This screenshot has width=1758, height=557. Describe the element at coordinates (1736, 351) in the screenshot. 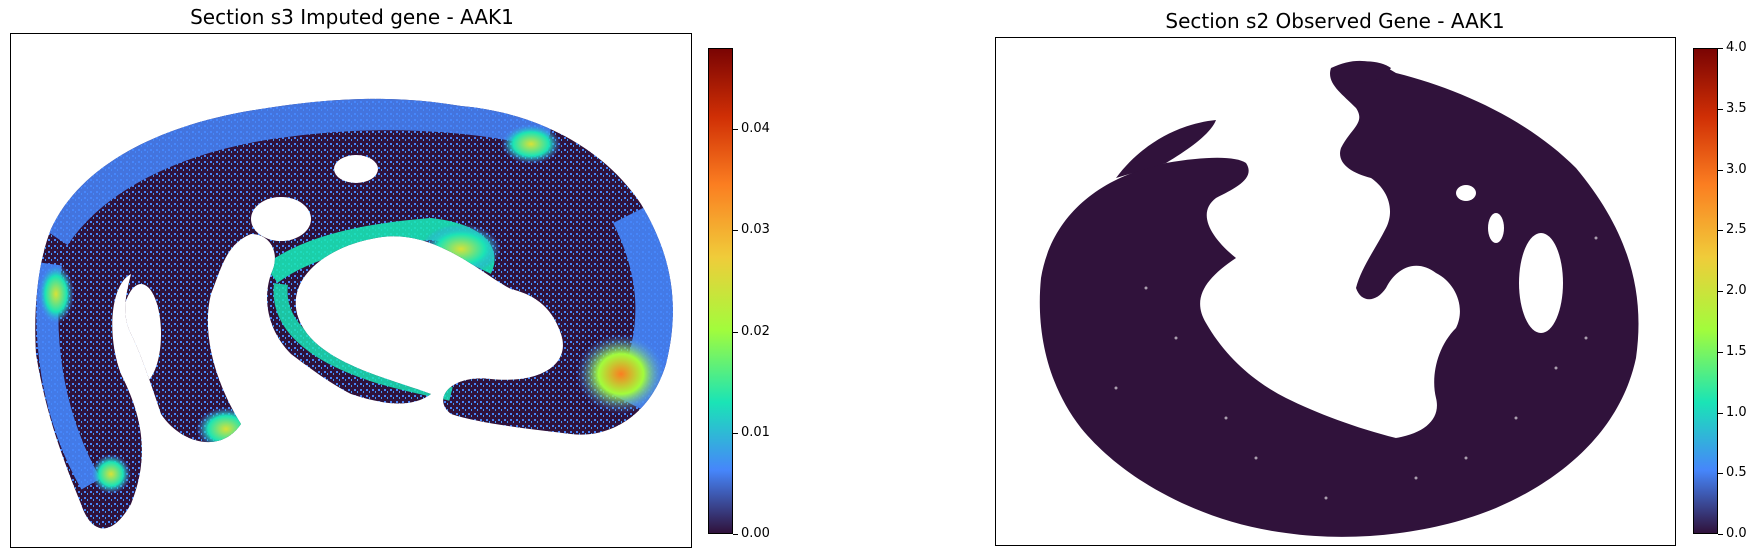

I see `right-colorbar-tick-label: 1.5` at that location.